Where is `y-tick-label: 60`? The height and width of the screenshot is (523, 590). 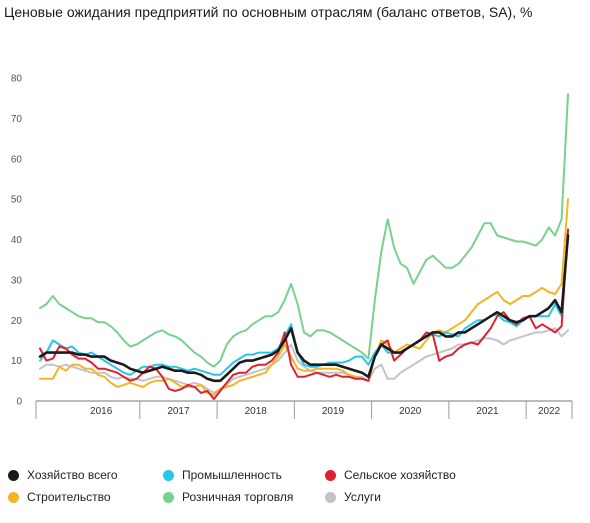 y-tick-label: 60 is located at coordinates (17, 159).